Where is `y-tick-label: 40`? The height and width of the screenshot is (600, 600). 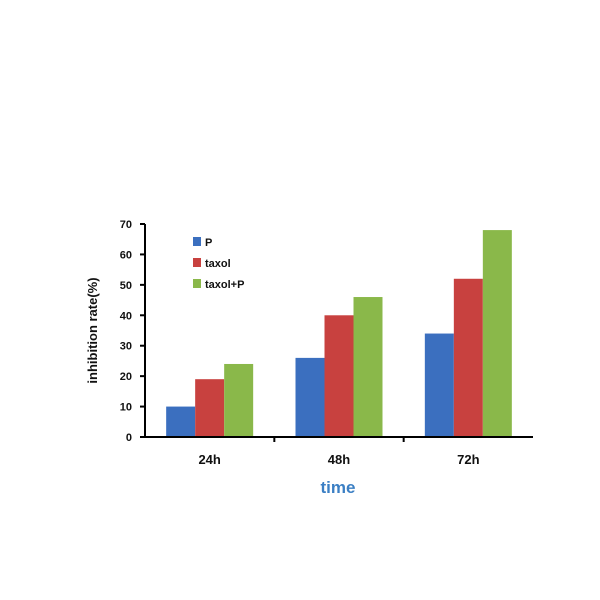 y-tick-label: 40 is located at coordinates (126, 316).